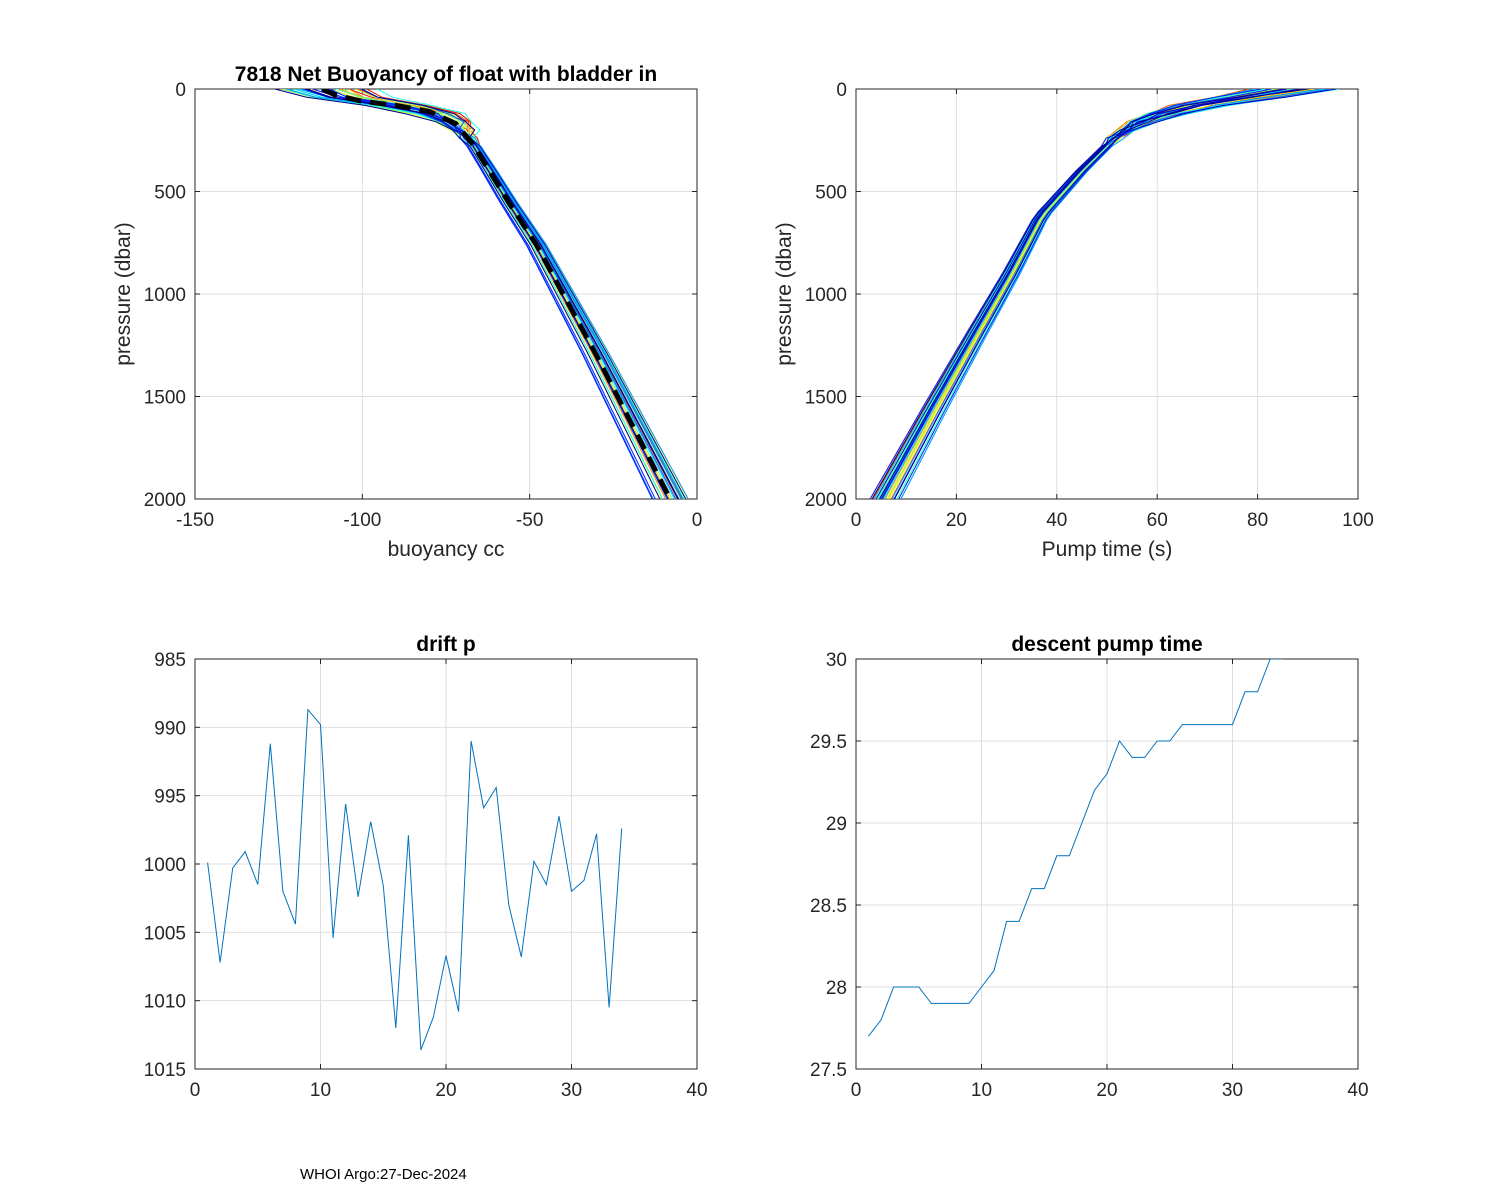 The image size is (1500, 1200). Describe the element at coordinates (1257, 520) in the screenshot. I see `x-tick-label: 80` at that location.